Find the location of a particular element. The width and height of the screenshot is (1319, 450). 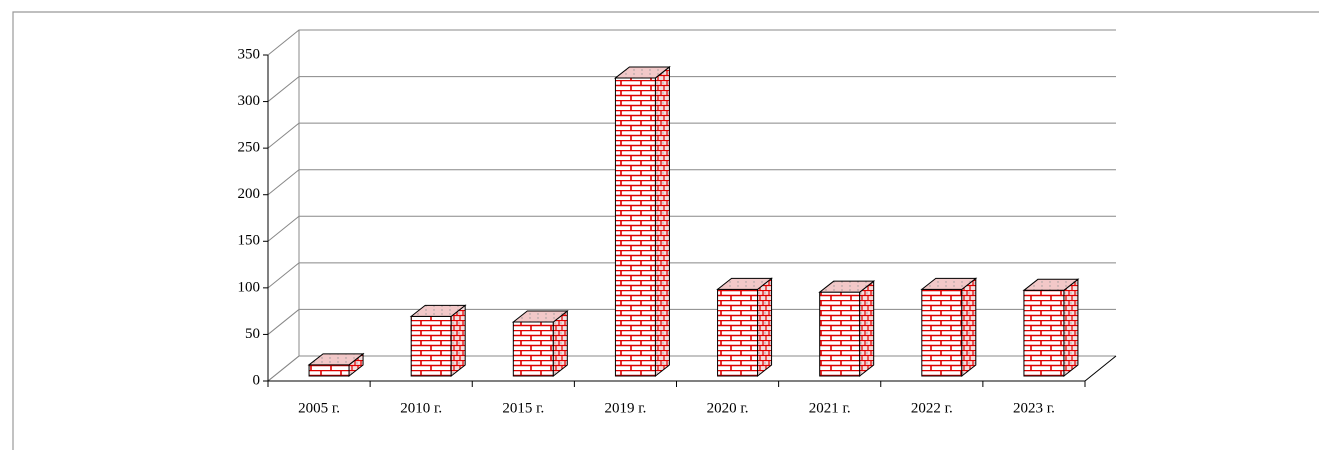

x-tick-label: 2022 г. is located at coordinates (932, 408).